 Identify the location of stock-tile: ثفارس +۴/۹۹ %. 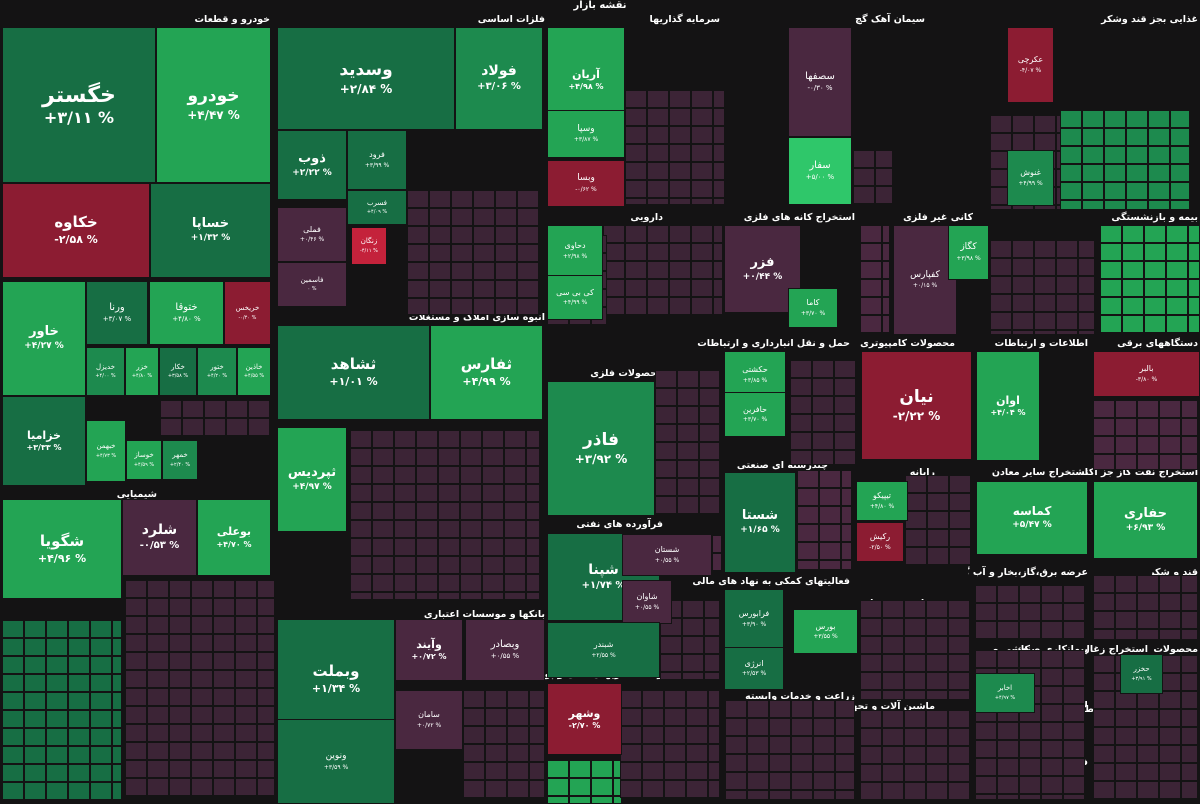
(486, 372).